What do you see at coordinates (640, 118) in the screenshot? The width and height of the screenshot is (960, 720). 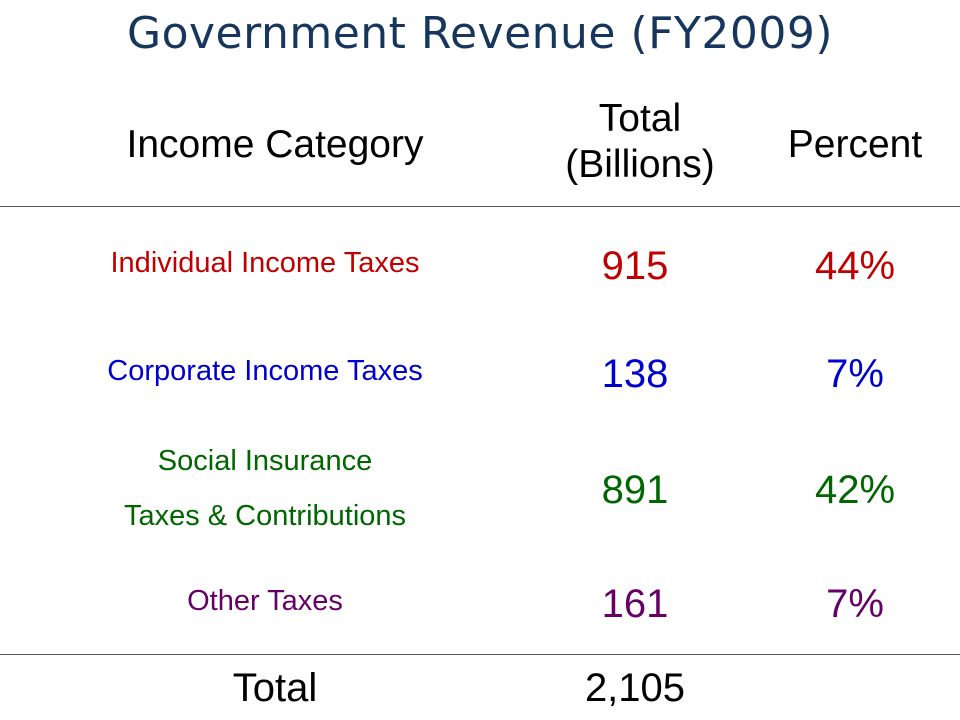 I see `header-total-line1: Total` at bounding box center [640, 118].